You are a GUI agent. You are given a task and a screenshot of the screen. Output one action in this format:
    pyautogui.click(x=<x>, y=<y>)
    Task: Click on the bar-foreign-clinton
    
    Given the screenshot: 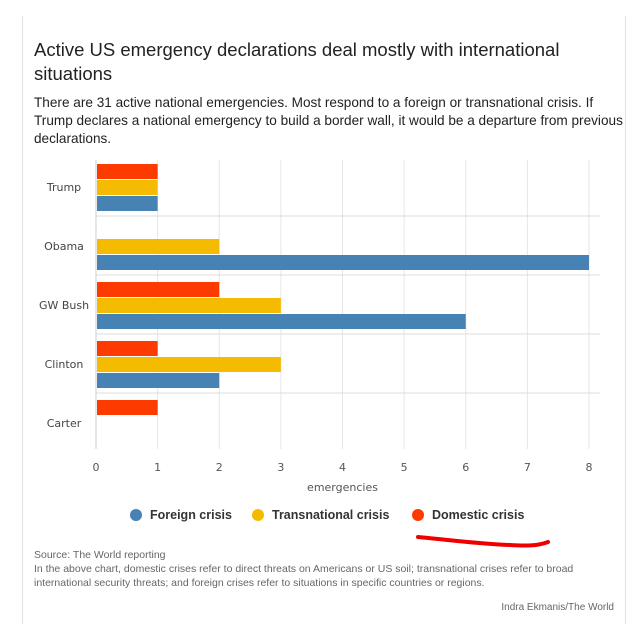 What is the action you would take?
    pyautogui.click(x=158, y=380)
    